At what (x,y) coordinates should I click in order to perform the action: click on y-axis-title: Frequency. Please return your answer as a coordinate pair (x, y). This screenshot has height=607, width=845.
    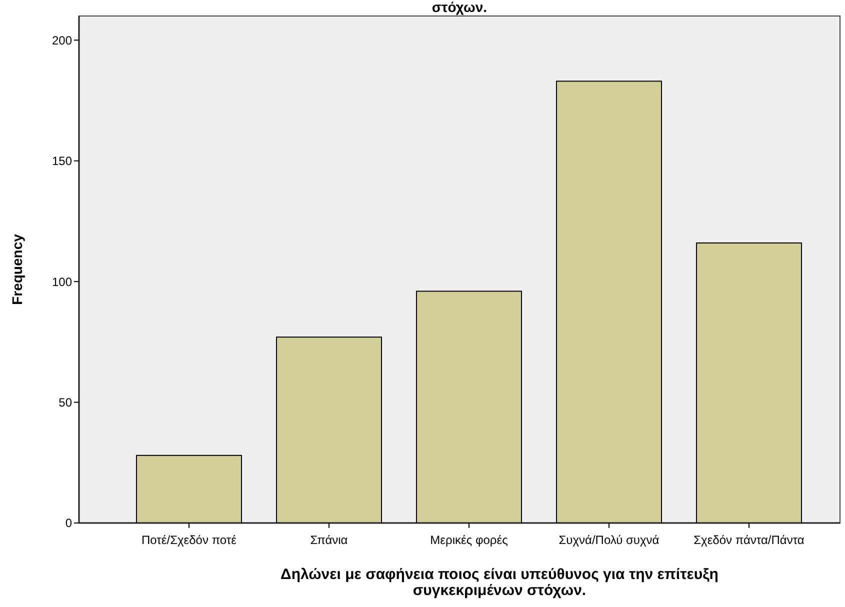
    Looking at the image, I should click on (17, 269).